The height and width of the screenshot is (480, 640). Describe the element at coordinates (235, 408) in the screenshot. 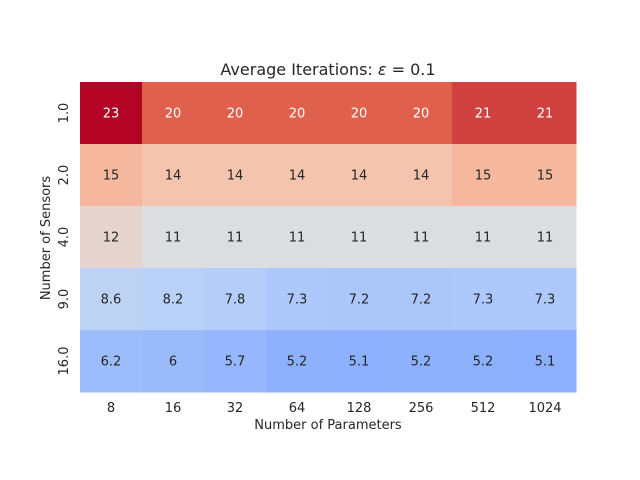

I see `x-tick-label: 32` at that location.